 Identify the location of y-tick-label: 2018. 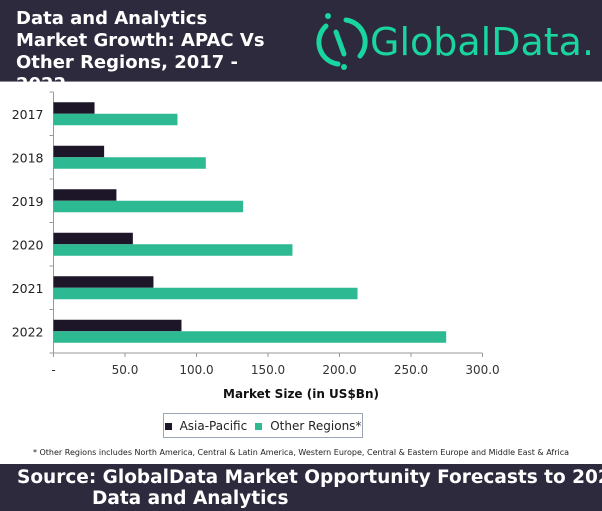
(28, 157).